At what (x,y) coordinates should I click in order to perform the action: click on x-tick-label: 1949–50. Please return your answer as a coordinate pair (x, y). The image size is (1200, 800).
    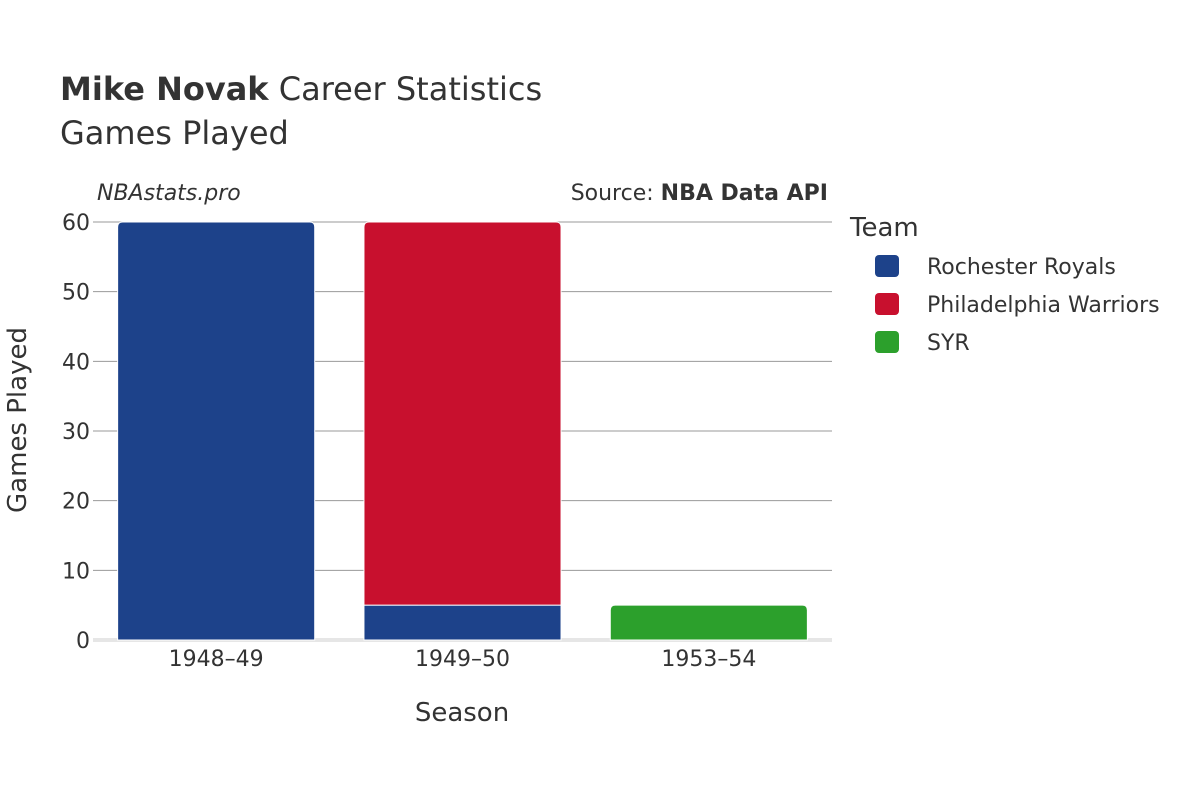
    Looking at the image, I should click on (462, 659).